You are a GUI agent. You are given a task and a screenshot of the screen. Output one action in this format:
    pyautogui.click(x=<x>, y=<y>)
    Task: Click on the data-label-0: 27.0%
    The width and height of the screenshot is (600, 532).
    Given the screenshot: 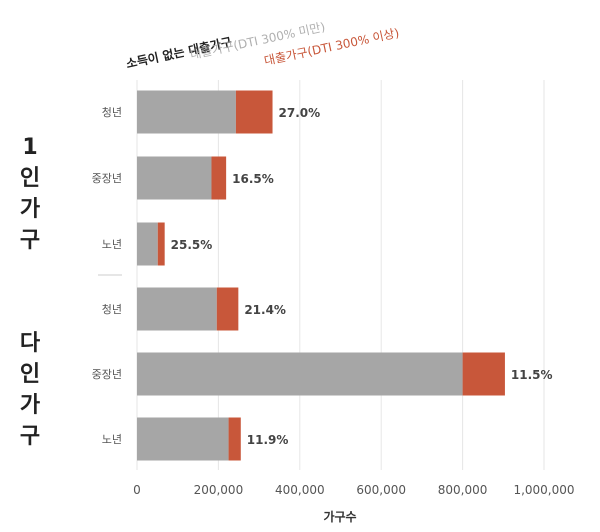 What is the action you would take?
    pyautogui.click(x=300, y=113)
    